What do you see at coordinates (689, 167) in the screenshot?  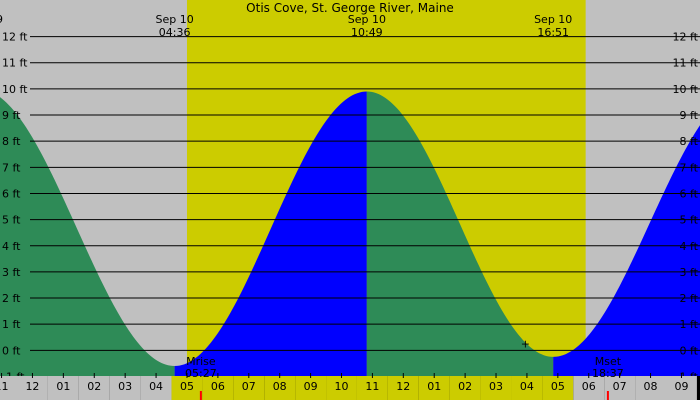 I see `y-tick-label-right: 7 ft` at bounding box center [689, 167].